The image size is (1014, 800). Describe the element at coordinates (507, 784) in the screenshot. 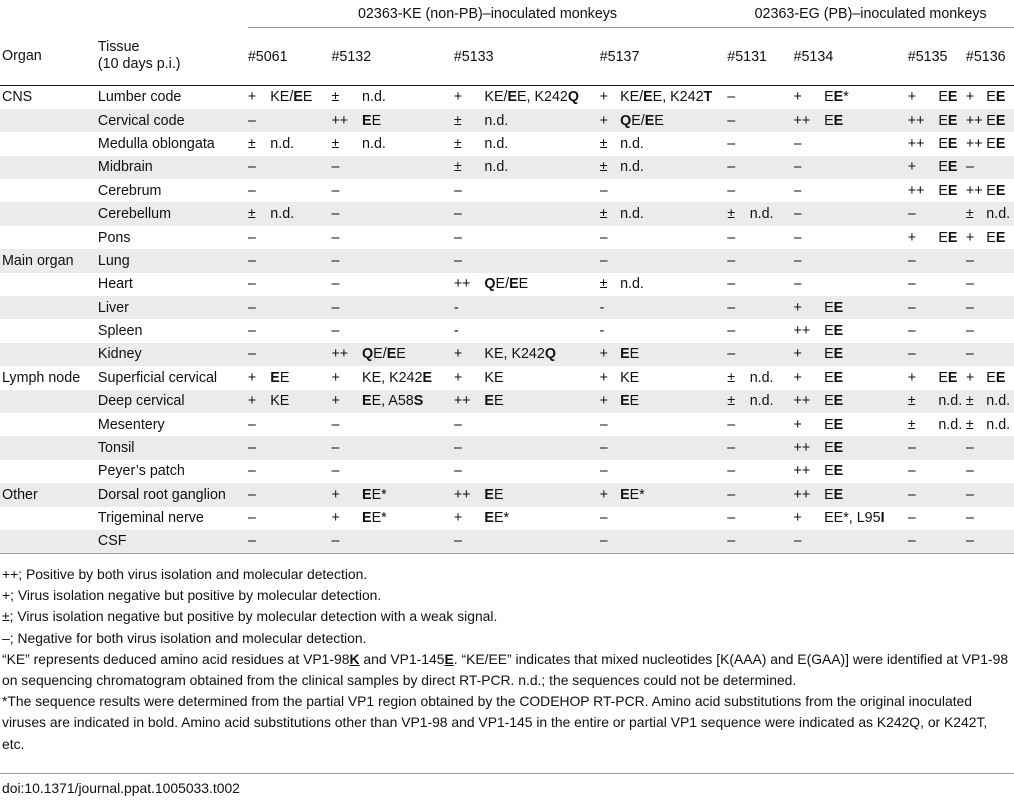

I see `doi-line: doi:10.1371/journal.ppat.1005033.t002` at that location.